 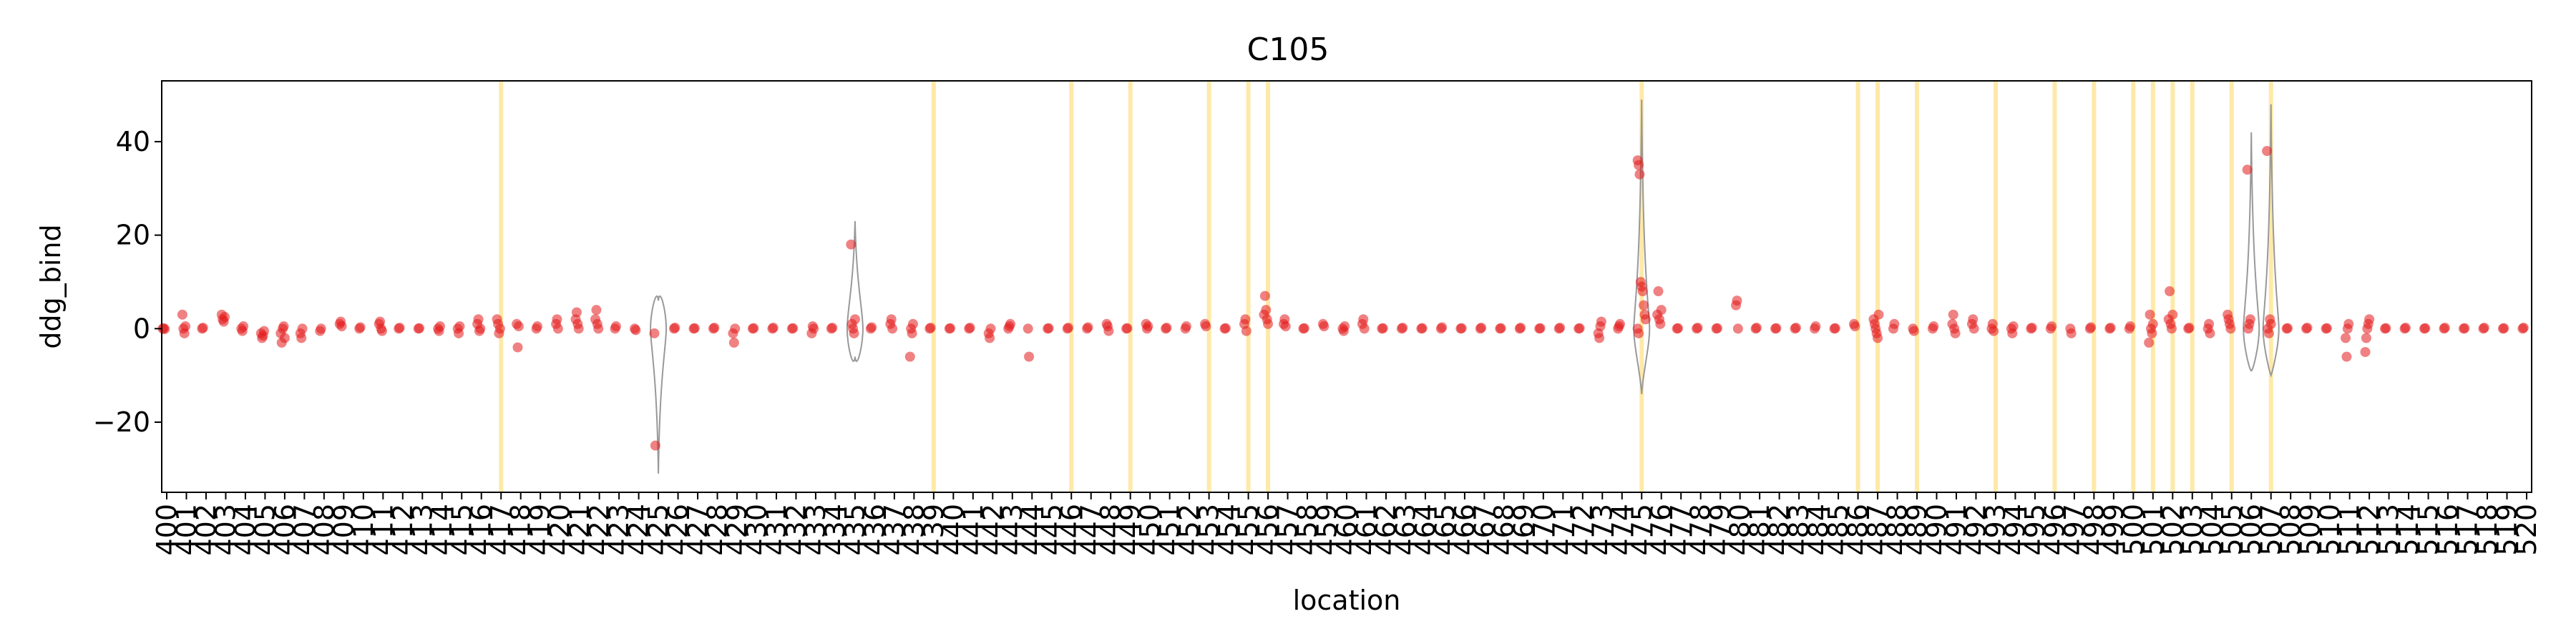 I want to click on x-tick-label: 404, so click(x=245, y=530).